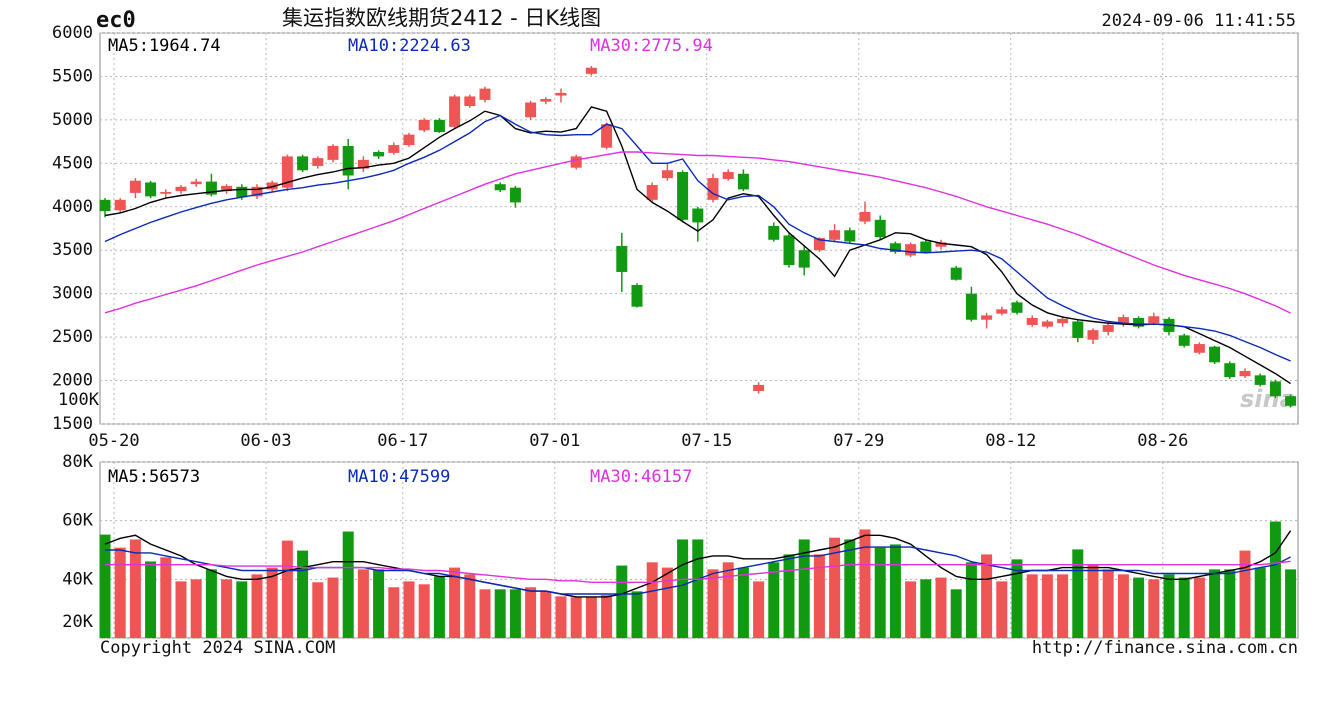 This screenshot has height=720, width=1320. What do you see at coordinates (409, 46) in the screenshot?
I see `legend-entry: MA10:2224.63` at bounding box center [409, 46].